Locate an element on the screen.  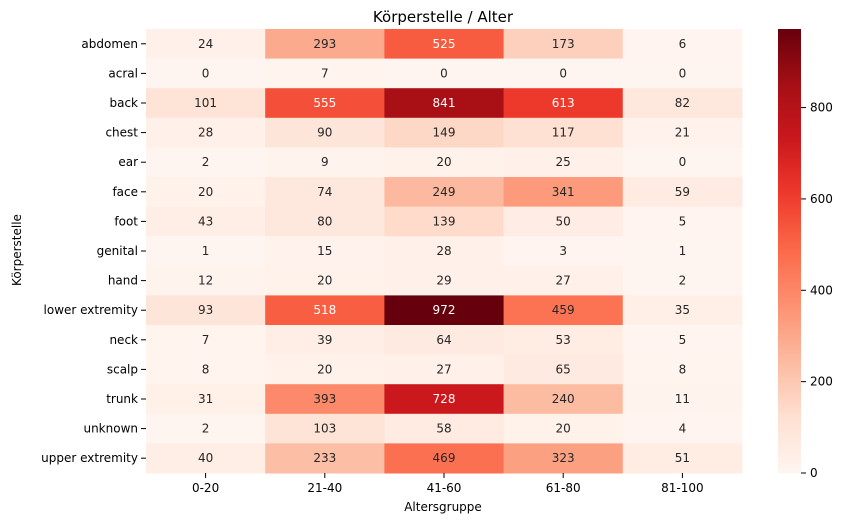
cell-value-label: 80 is located at coordinates (324, 221).